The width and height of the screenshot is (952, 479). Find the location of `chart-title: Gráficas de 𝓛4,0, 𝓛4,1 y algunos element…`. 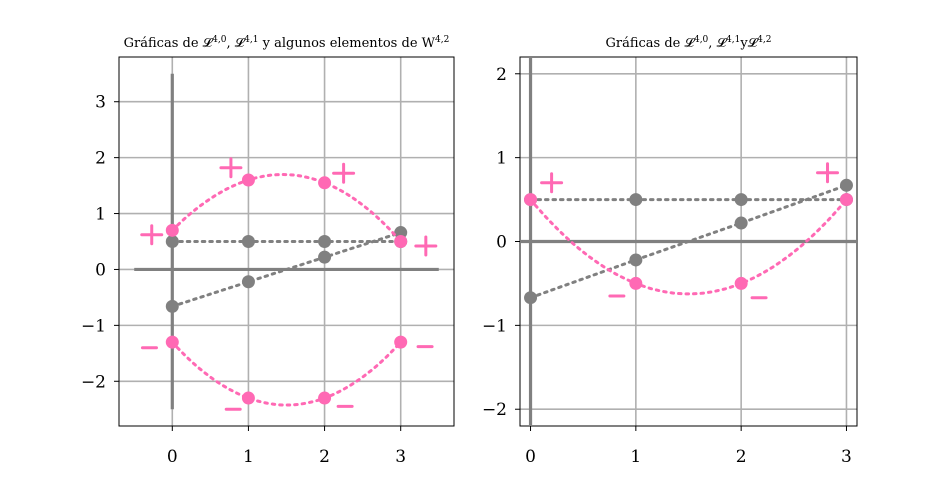

chart-title: Gráficas de 𝓛4,0, 𝓛4,1 y algunos element… is located at coordinates (287, 43).